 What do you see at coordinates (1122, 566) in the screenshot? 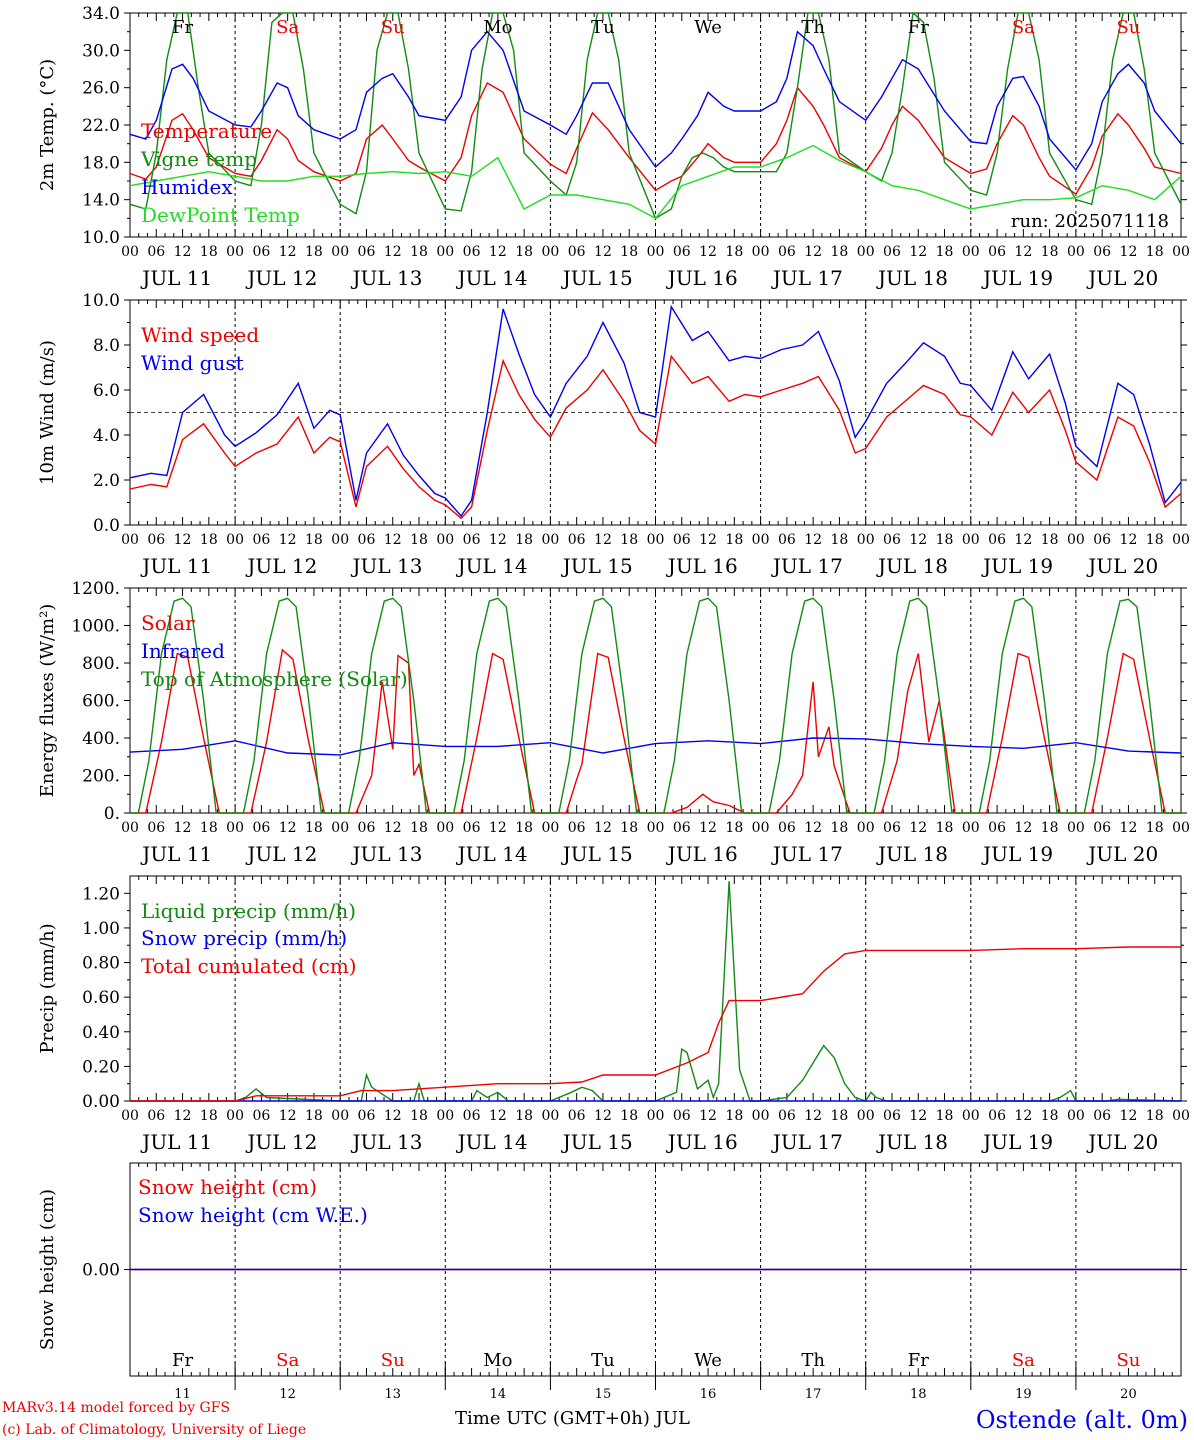
I see `date-label: JUL 20` at bounding box center [1122, 566].